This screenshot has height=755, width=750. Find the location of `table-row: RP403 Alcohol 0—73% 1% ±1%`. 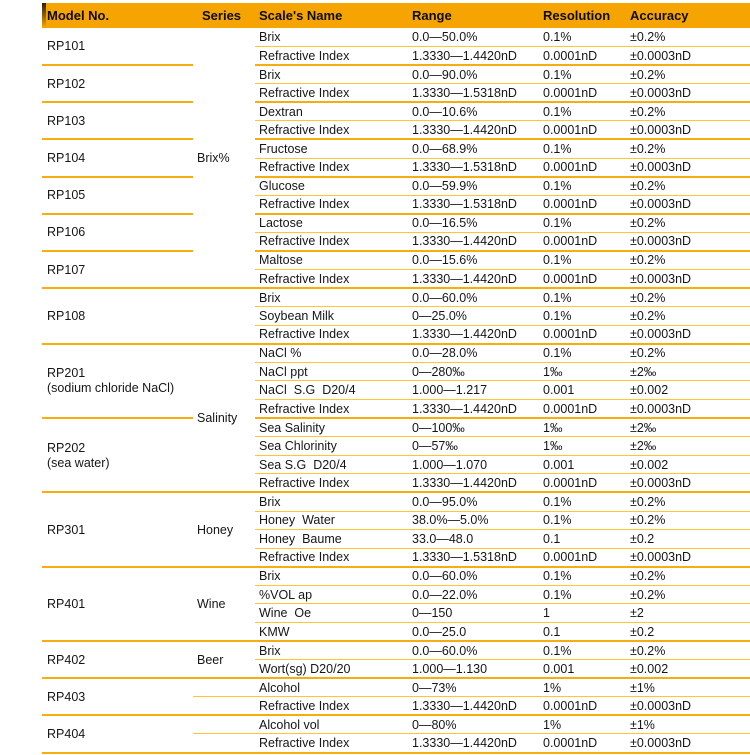

table-row: RP403 Alcohol 0—73% 1% ±1% is located at coordinates (396, 697).